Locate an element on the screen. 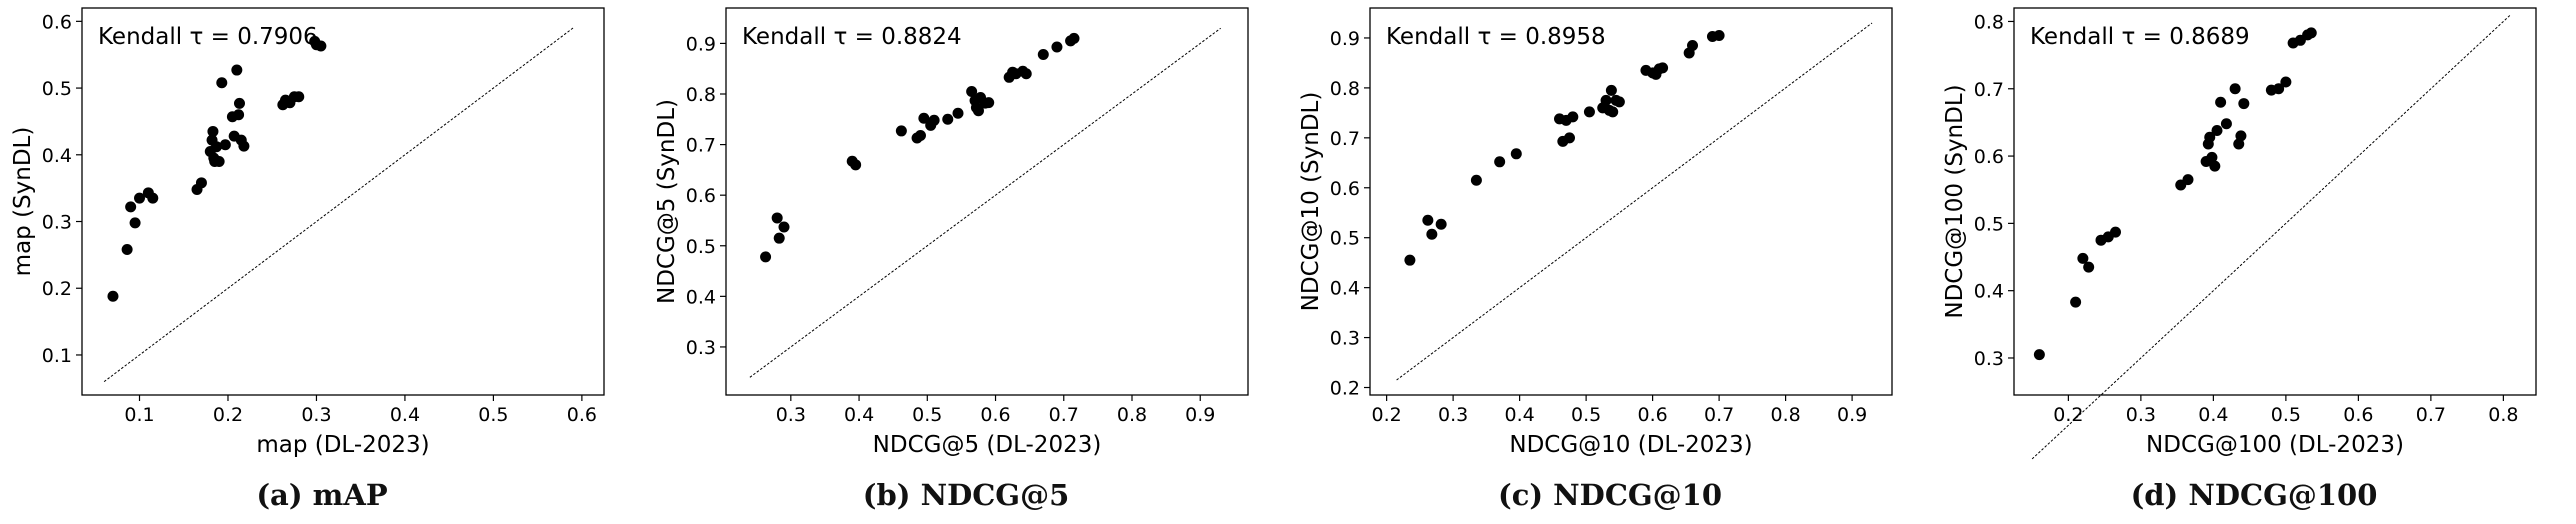 The image size is (2576, 524). caption-ndcg100: (d) NDCG@100 is located at coordinates (2254, 495).